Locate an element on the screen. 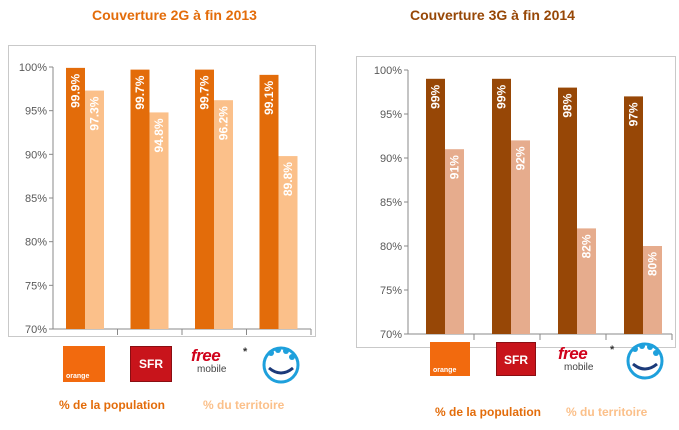 This screenshot has height=430, width=679. chart-title-3g: Couverture 3G à fin 2014 is located at coordinates (492, 15).